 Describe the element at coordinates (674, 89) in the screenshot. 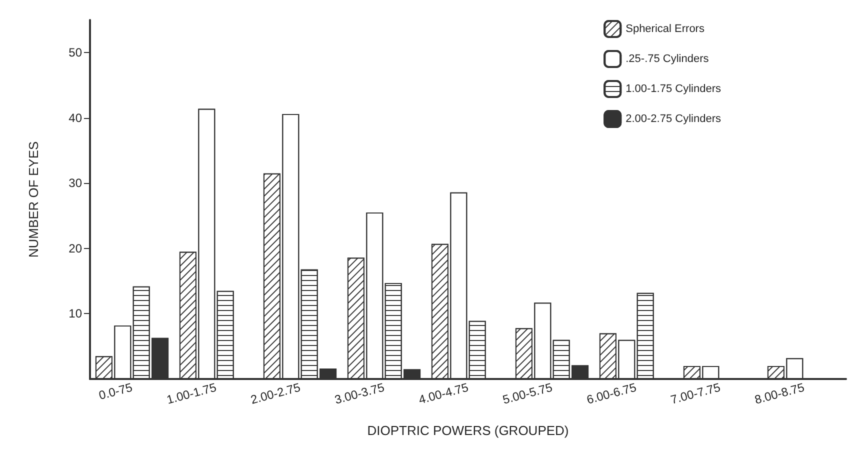

I see `legend-label: 1.00-1.75 Cylinders` at that location.